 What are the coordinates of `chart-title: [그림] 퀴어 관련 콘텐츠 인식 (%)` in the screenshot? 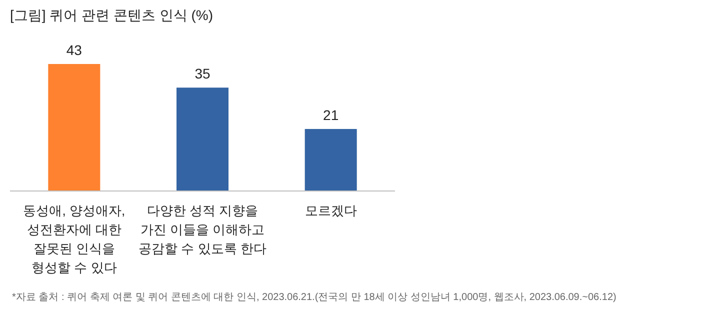 It's located at (111, 15).